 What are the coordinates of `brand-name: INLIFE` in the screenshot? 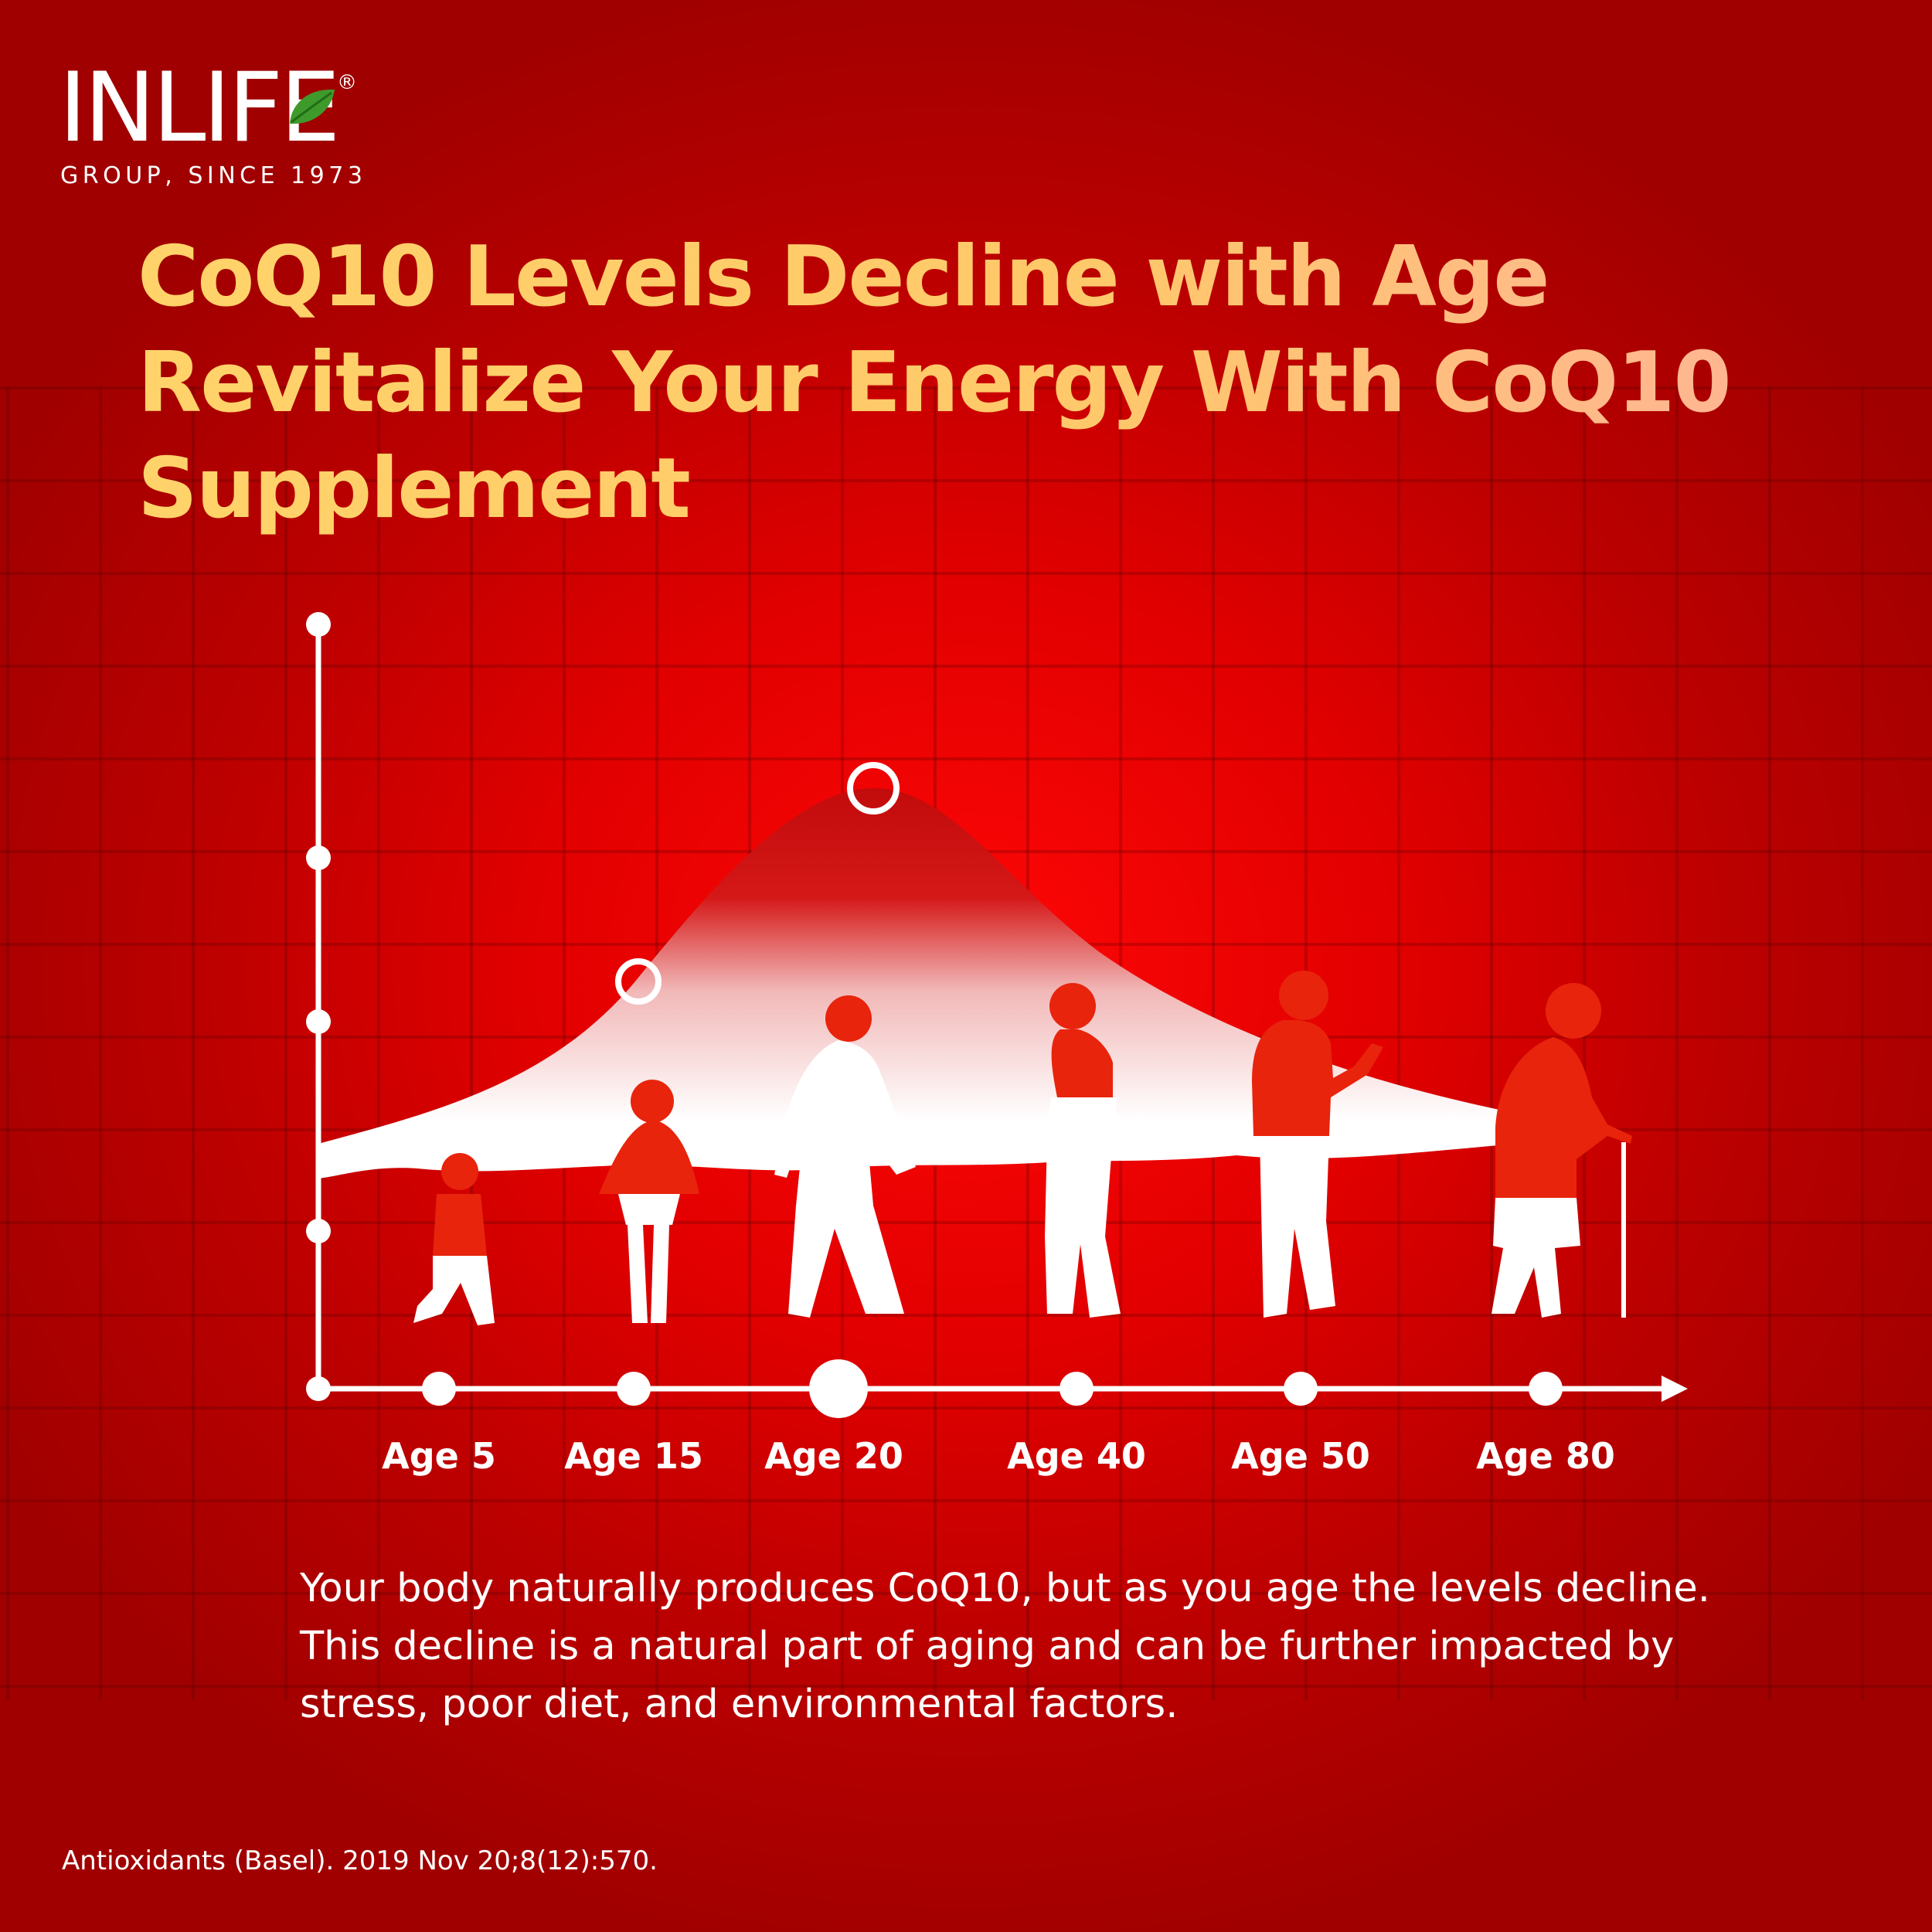 It's located at (200, 109).